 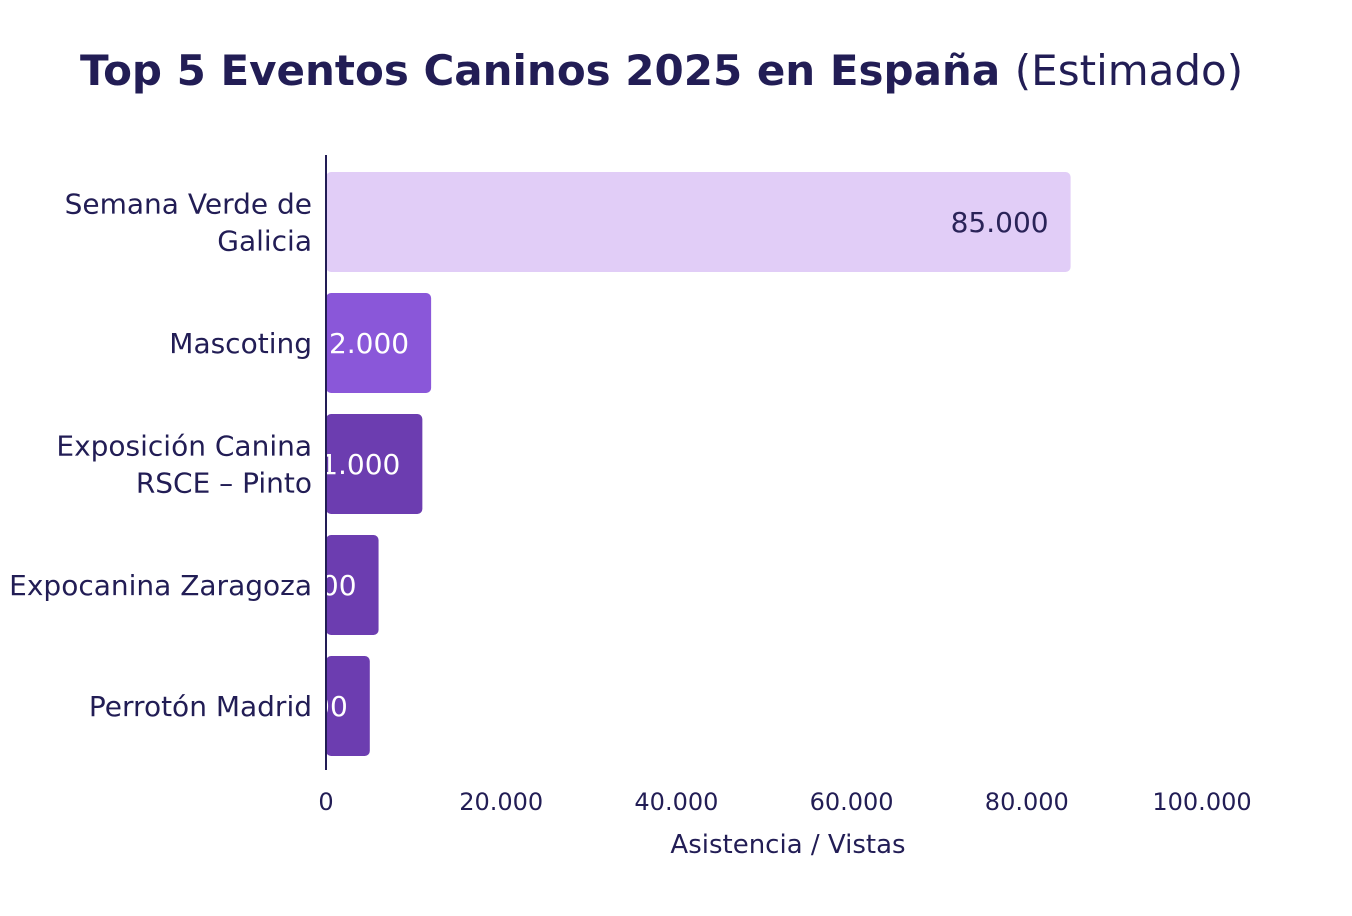 I want to click on category-label-line: Expocanina Zaragoza, so click(x=160, y=585).